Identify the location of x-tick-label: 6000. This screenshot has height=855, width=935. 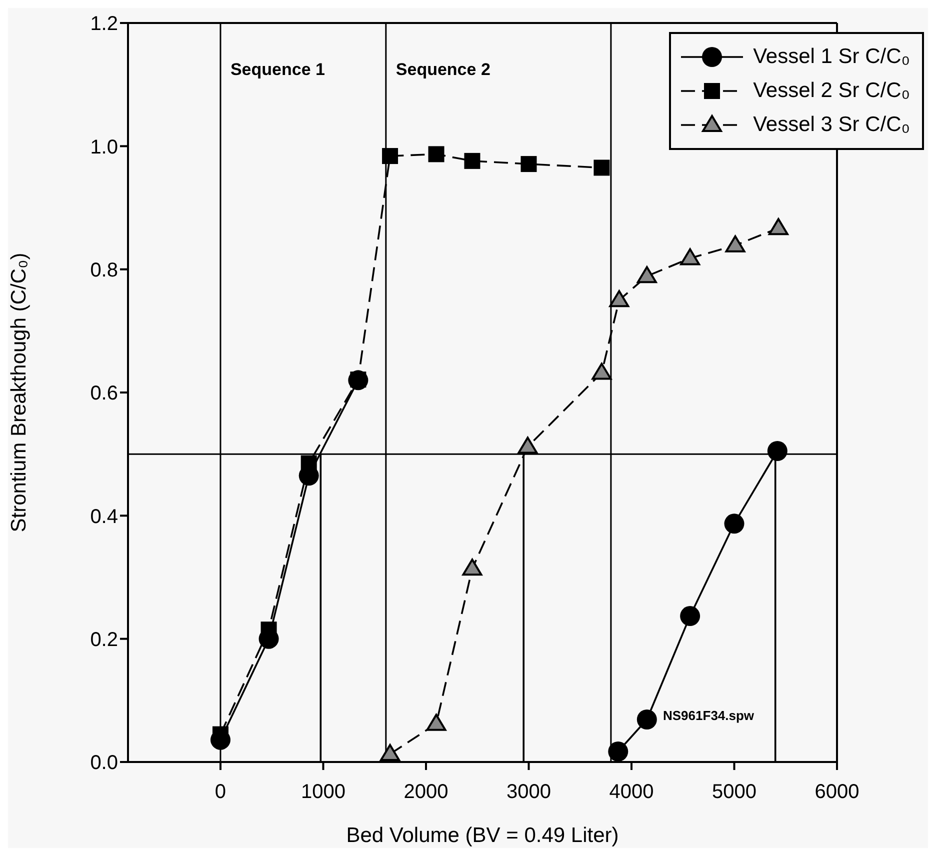
(837, 792).